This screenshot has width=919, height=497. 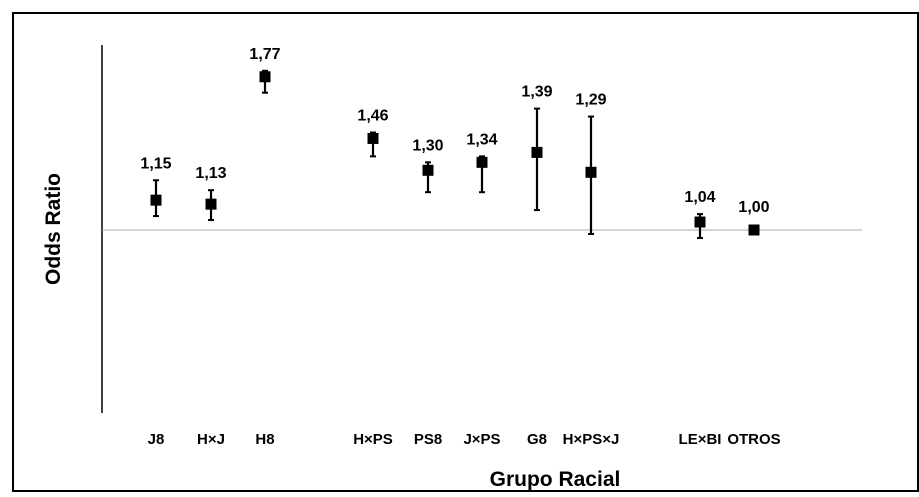 What do you see at coordinates (537, 152) in the screenshot?
I see `point-g8` at bounding box center [537, 152].